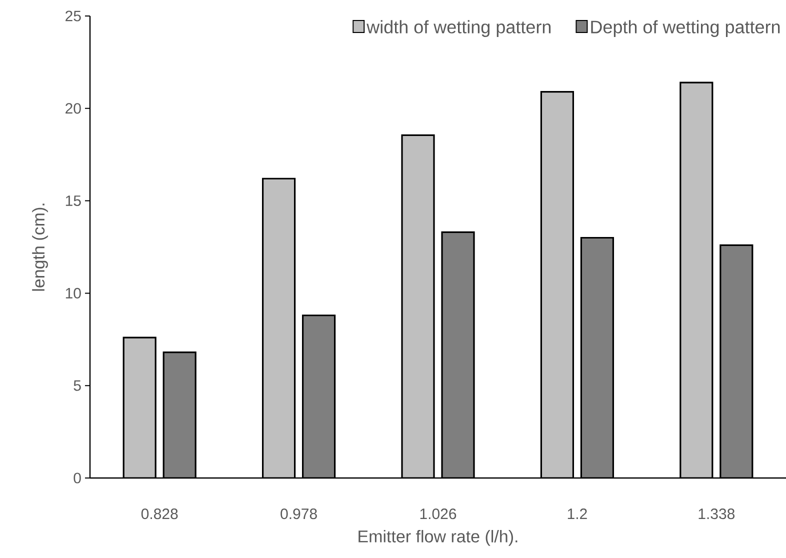 The width and height of the screenshot is (786, 558). Describe the element at coordinates (438, 514) in the screenshot. I see `x-tick-label: 1.026` at that location.